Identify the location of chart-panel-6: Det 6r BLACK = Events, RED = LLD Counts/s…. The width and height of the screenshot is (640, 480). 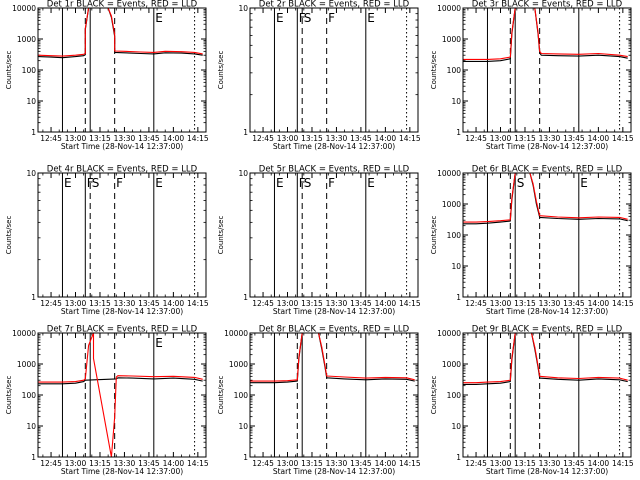
(532, 241).